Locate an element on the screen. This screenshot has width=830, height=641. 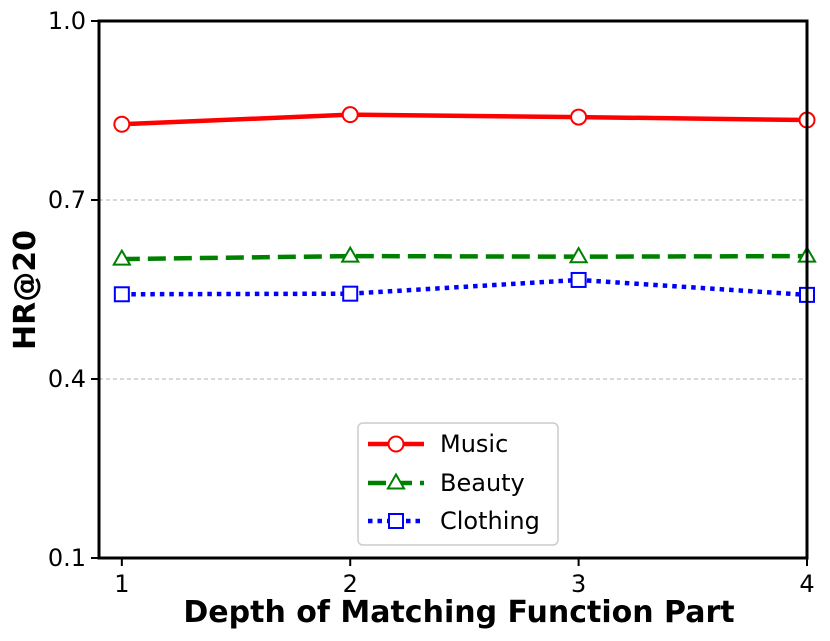
legend-label-music: Music is located at coordinates (474, 444).